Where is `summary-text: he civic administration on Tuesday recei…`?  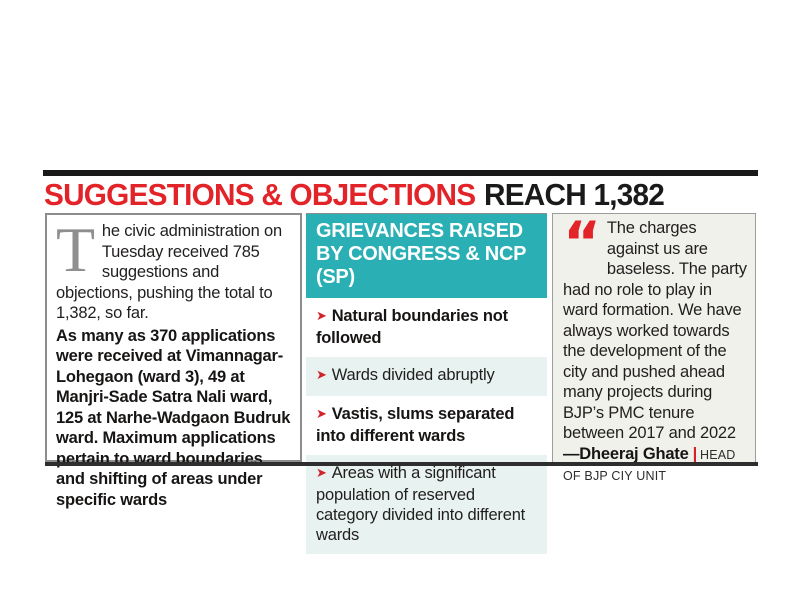 summary-text: he civic administration on Tuesday recei… is located at coordinates (169, 272).